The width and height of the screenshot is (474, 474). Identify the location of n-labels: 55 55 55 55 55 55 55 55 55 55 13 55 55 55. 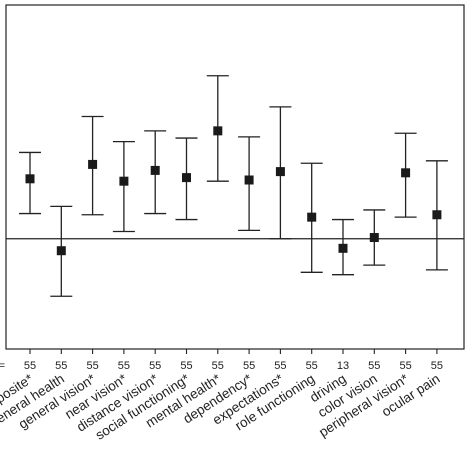
(233, 366).